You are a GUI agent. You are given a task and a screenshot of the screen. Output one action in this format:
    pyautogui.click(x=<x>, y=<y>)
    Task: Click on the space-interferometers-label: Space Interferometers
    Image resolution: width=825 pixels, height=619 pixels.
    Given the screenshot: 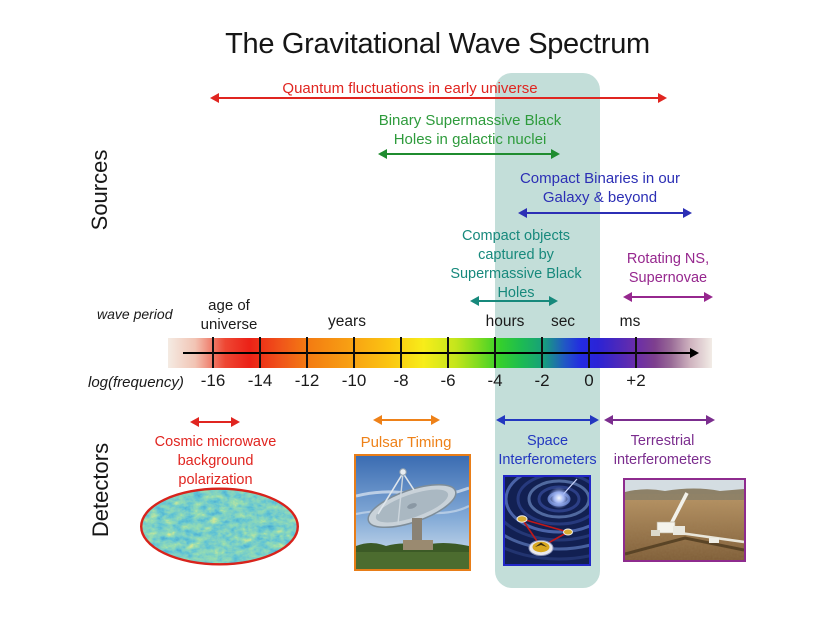 What is the action you would take?
    pyautogui.click(x=547, y=451)
    